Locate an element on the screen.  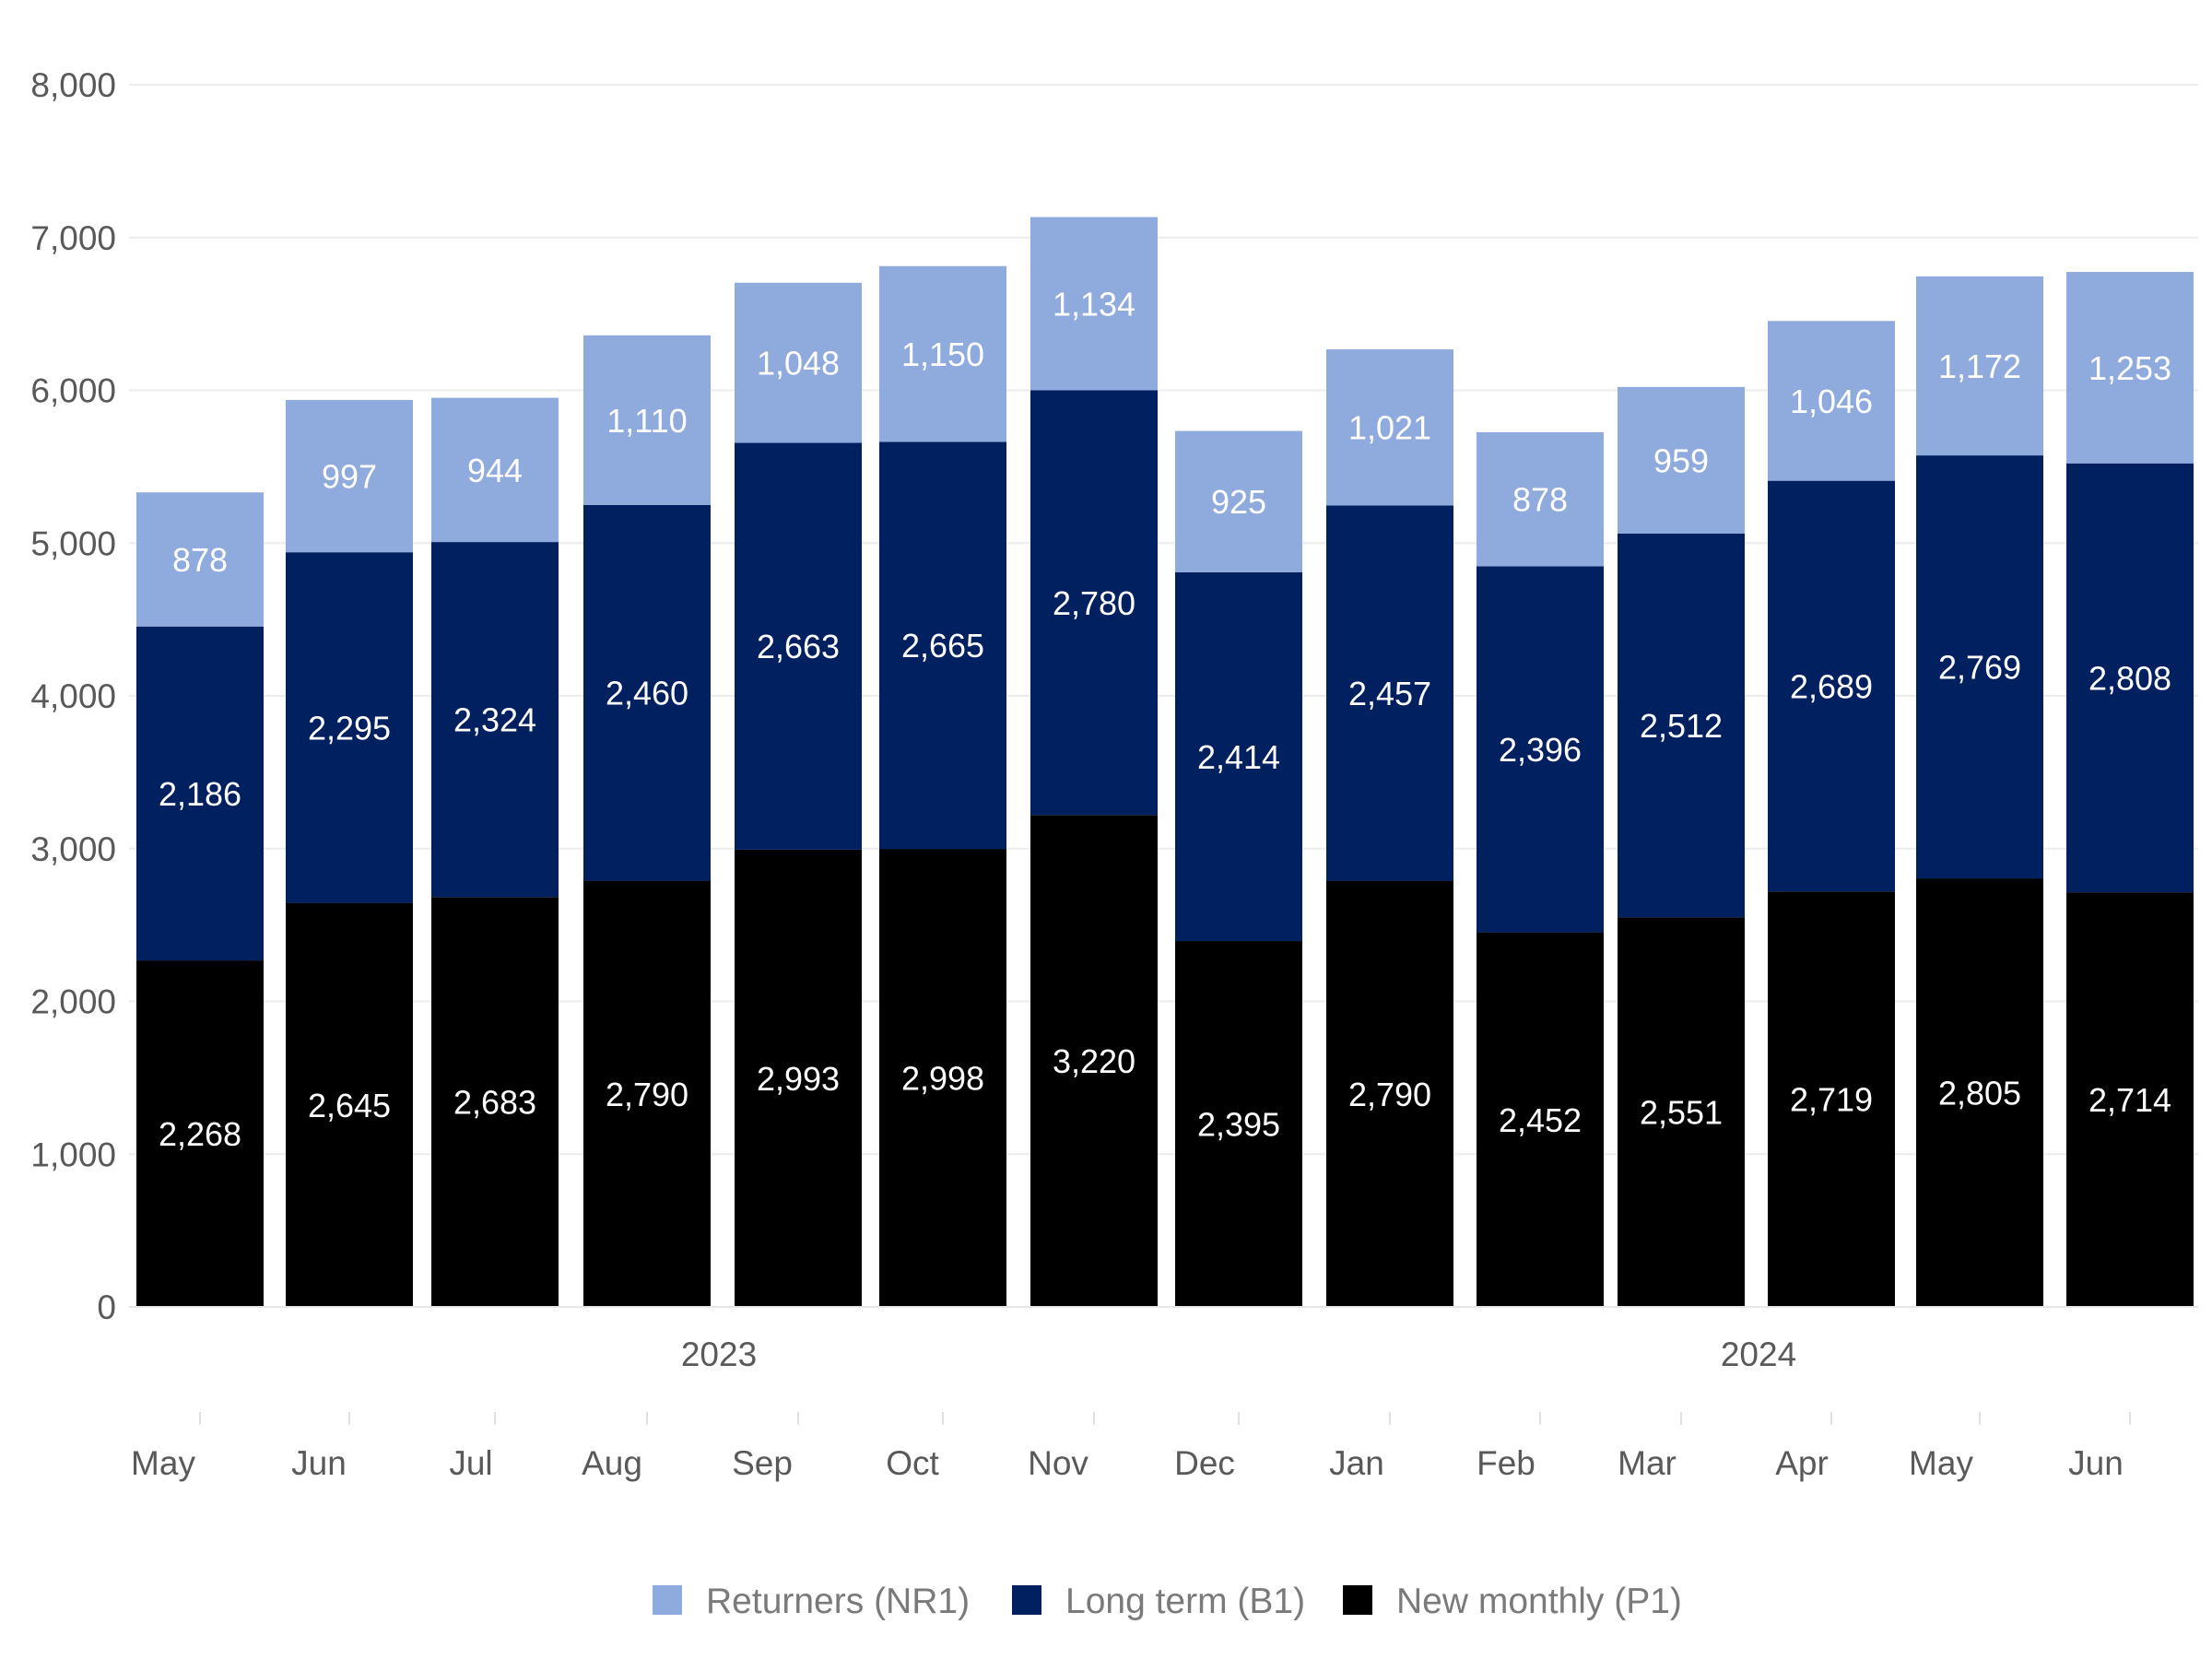
data-label: 2,805 is located at coordinates (1979, 1093).